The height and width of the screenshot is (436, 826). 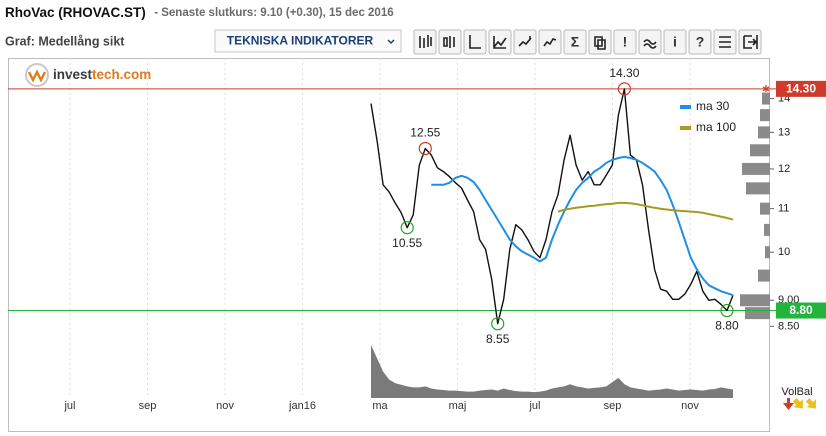 What do you see at coordinates (300, 41) in the screenshot?
I see `dropdown-text: TEKNISKA INDIKATORER` at bounding box center [300, 41].